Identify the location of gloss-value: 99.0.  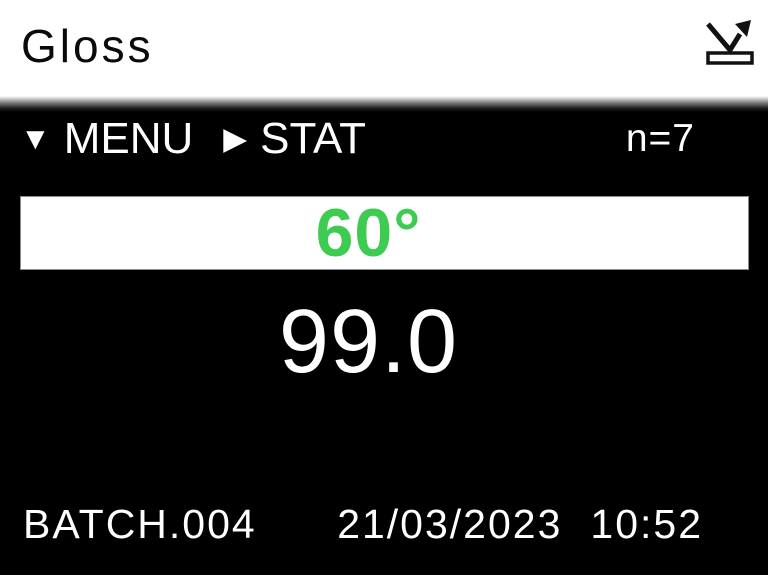
(368, 342).